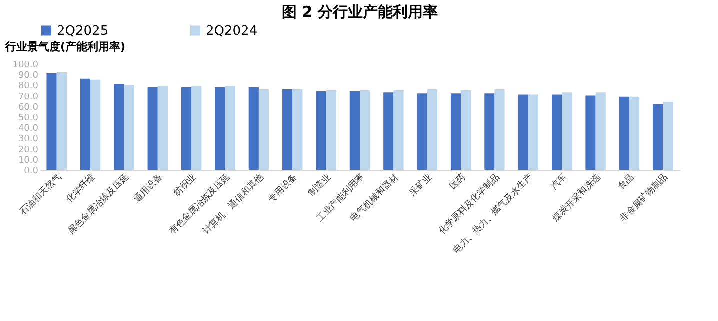 This screenshot has height=321, width=718. What do you see at coordinates (283, 189) in the screenshot?
I see `x-tick-label: 专用设备` at bounding box center [283, 189].